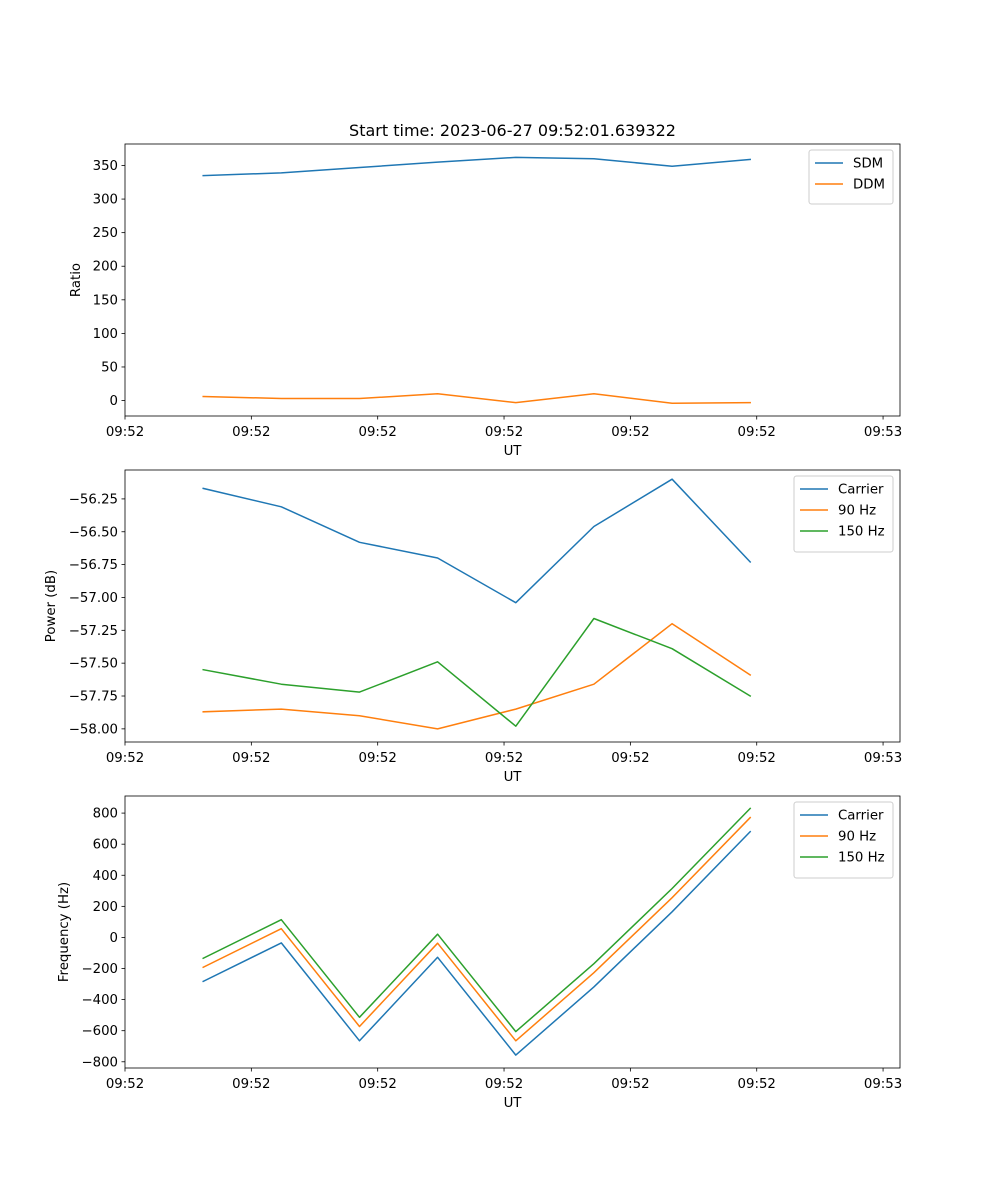  What do you see at coordinates (105, 876) in the screenshot?
I see `y-tick-label: 400` at bounding box center [105, 876].